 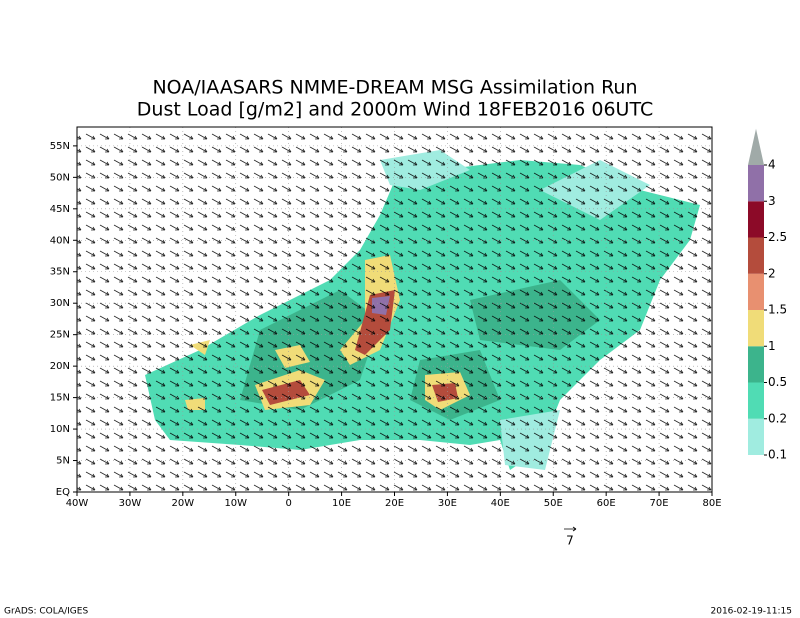 What do you see at coordinates (447, 503) in the screenshot?
I see `lon-tick-label: 30E` at bounding box center [447, 503].